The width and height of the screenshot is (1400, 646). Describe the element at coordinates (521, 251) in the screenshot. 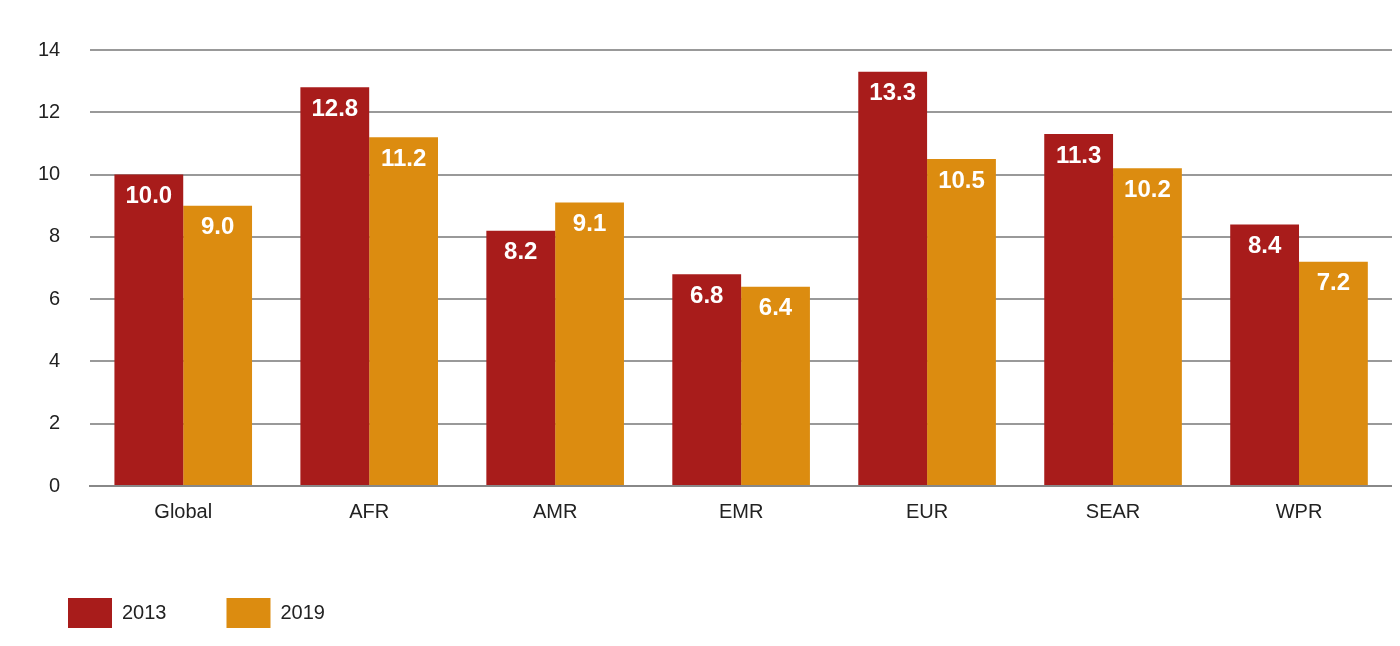

I see `data-label: 8.2` at that location.